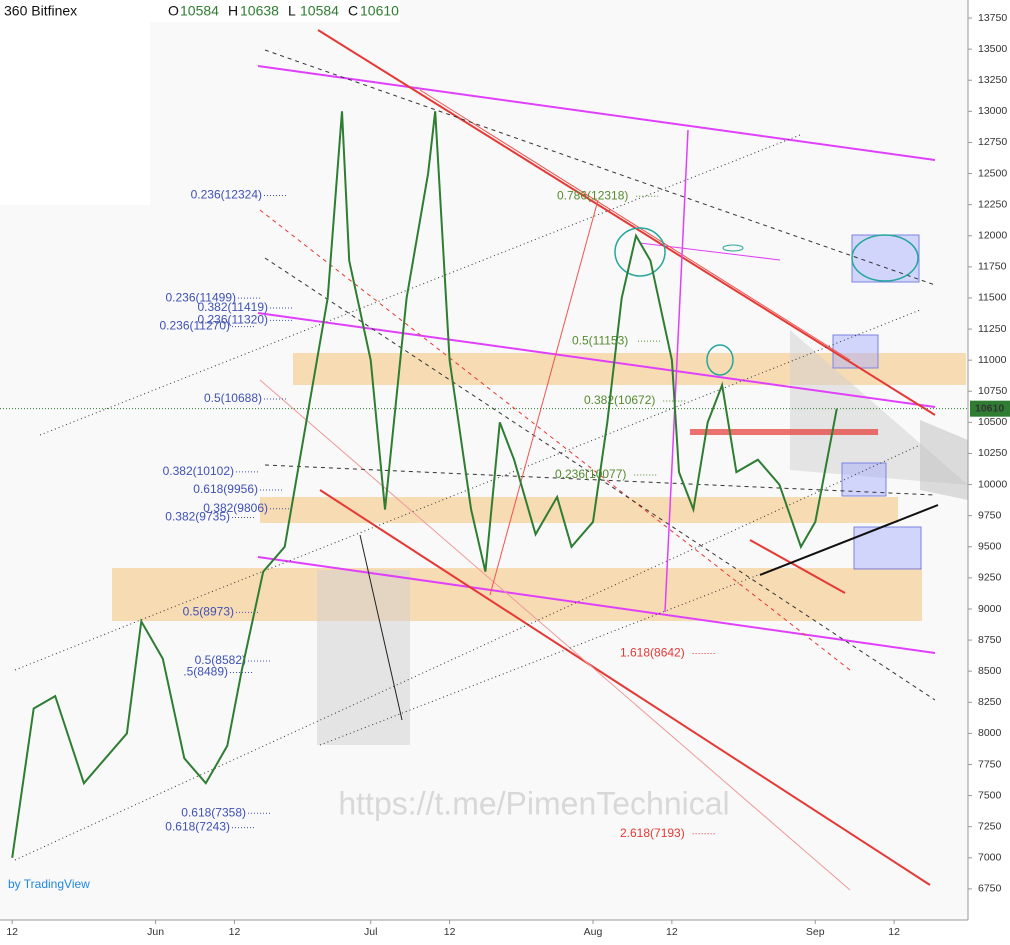 This screenshot has width=1010, height=945. I want to click on fib-label: 0.236(10077), so click(590, 474).